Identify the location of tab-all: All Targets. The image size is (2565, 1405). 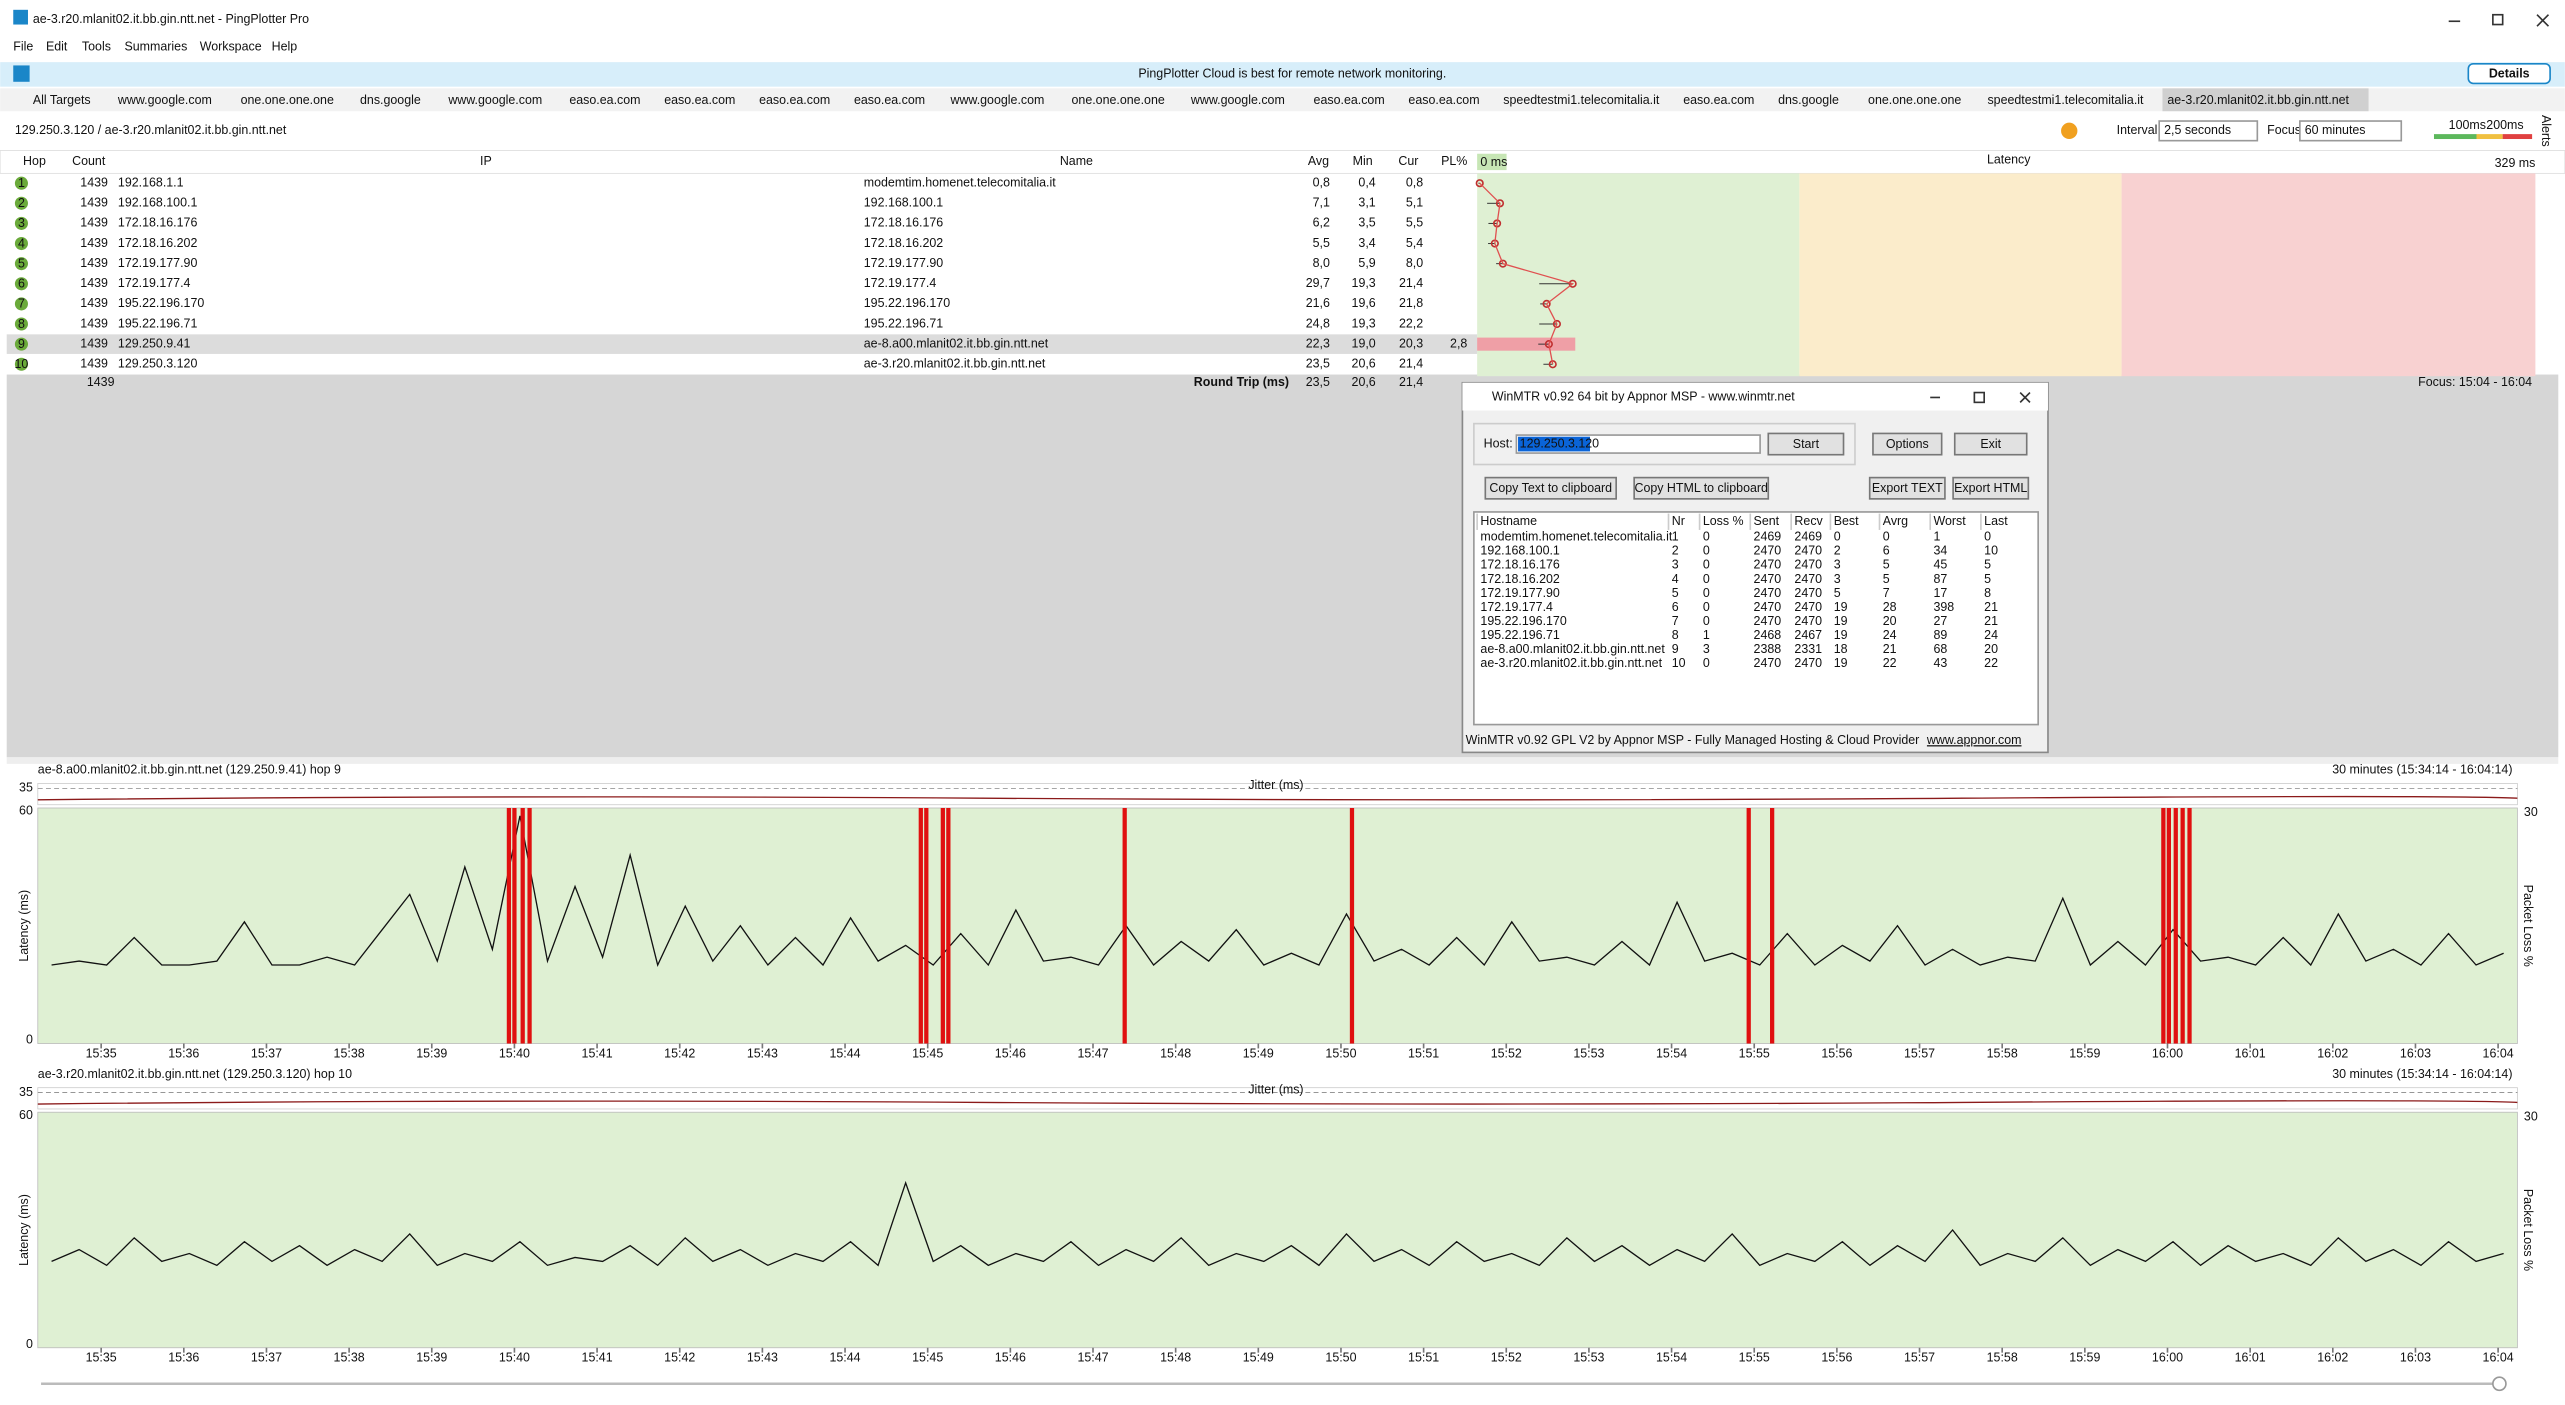
(62, 100).